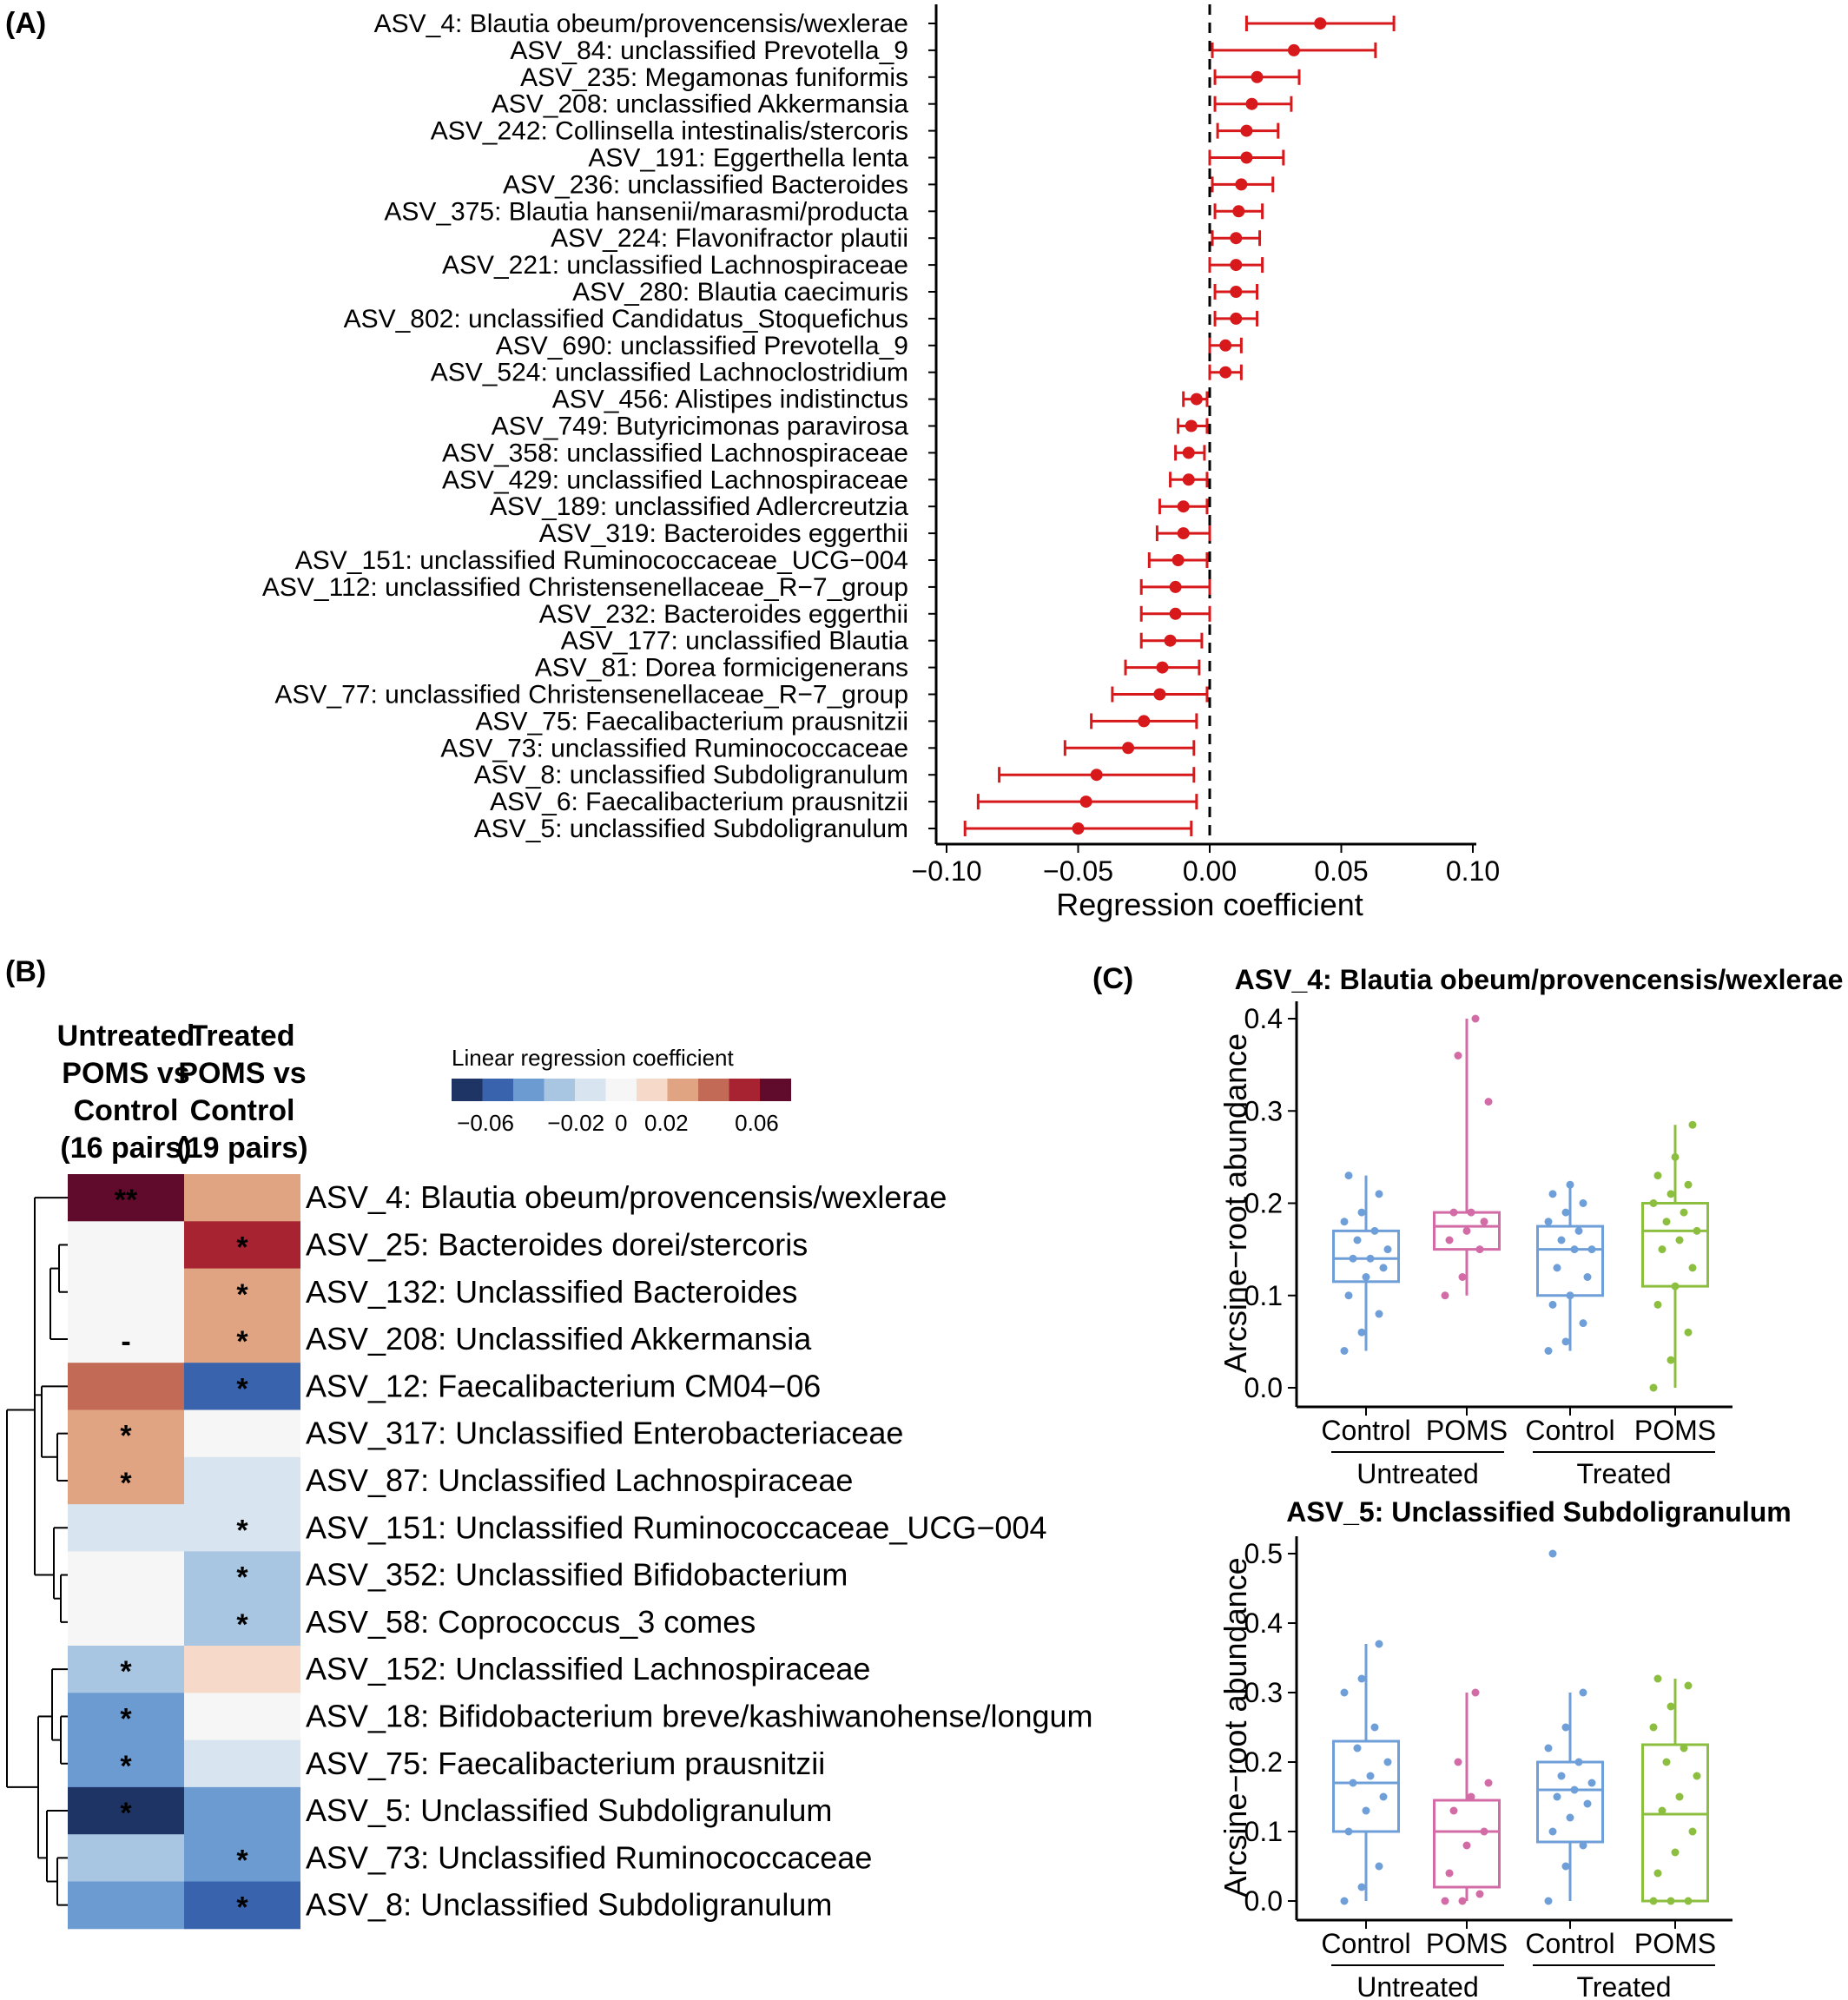 The width and height of the screenshot is (1848, 2000). Describe the element at coordinates (26, 23) in the screenshot. I see `panel-label-a: (A)` at that location.